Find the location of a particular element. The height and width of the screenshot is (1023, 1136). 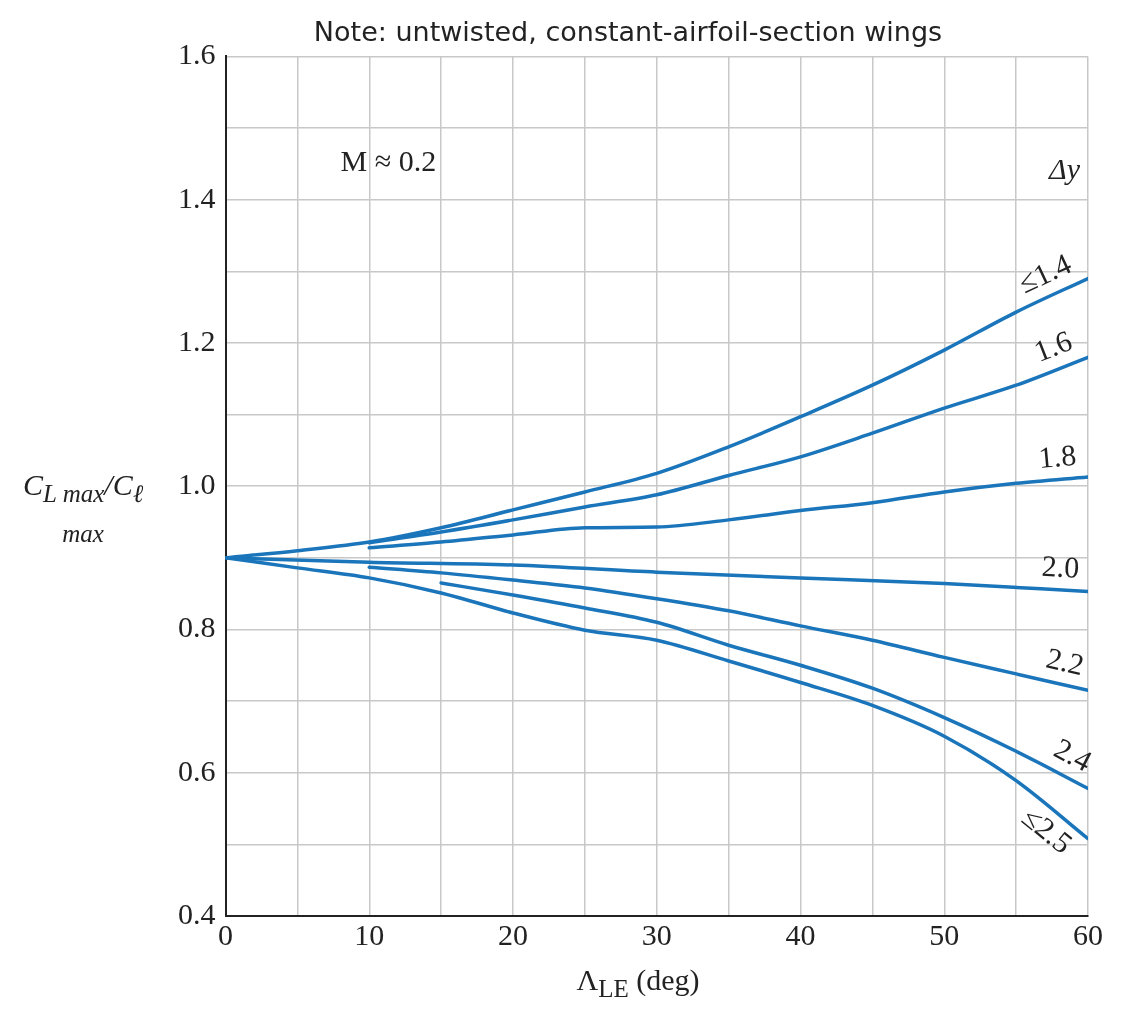

x-tick-label: 0 is located at coordinates (225, 934).